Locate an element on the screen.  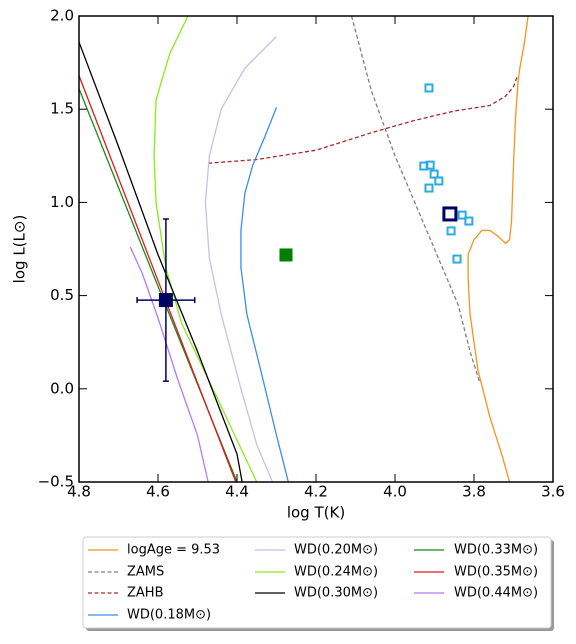
x-tick-label: 4.4 is located at coordinates (237, 492).